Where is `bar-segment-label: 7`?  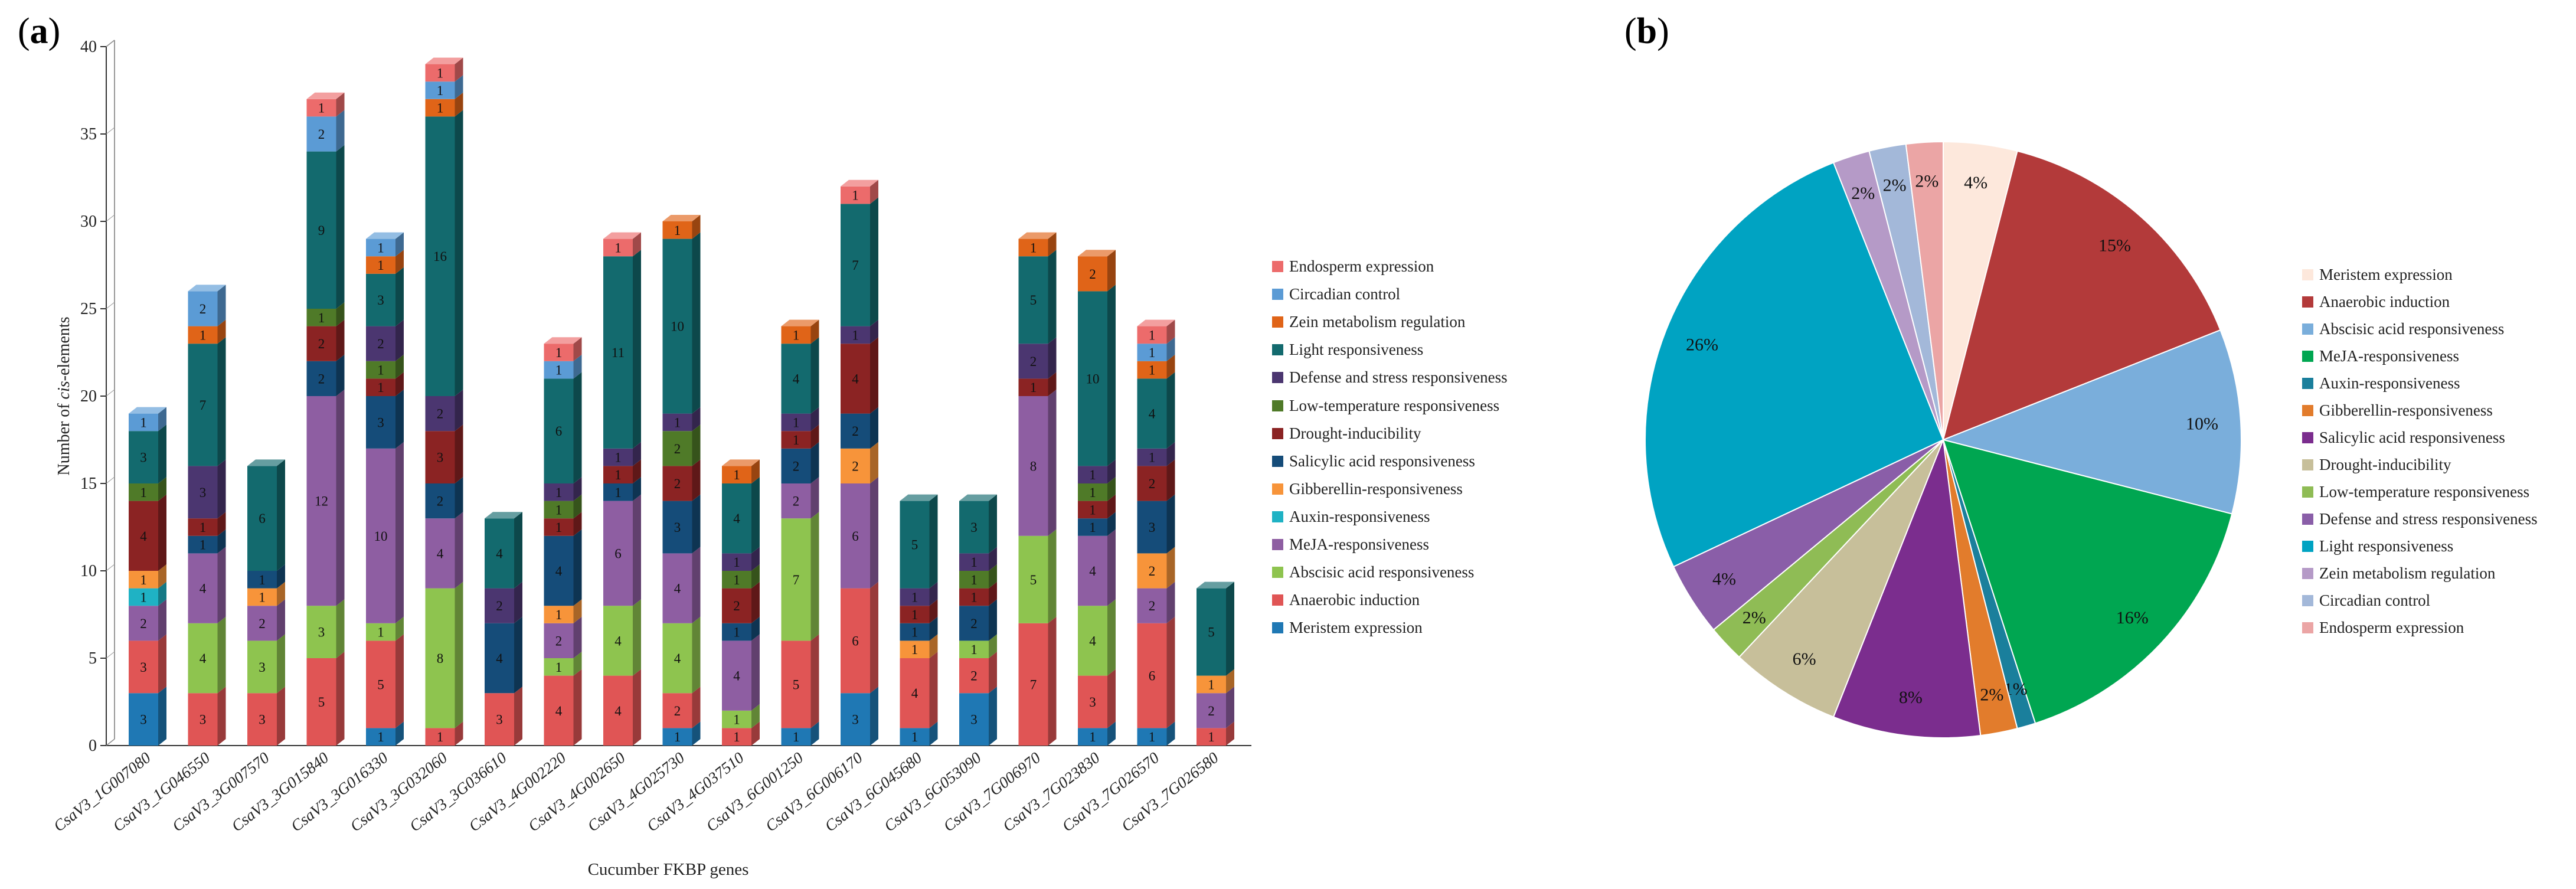 bar-segment-label: 7 is located at coordinates (203, 406).